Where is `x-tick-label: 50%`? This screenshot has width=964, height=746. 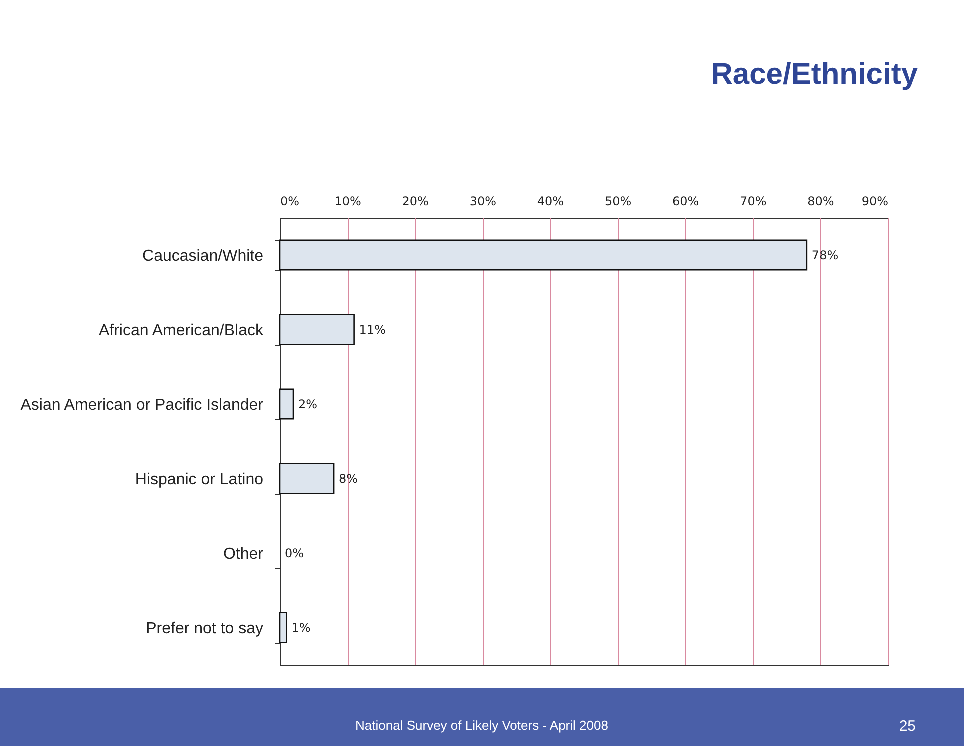 x-tick-label: 50% is located at coordinates (618, 201).